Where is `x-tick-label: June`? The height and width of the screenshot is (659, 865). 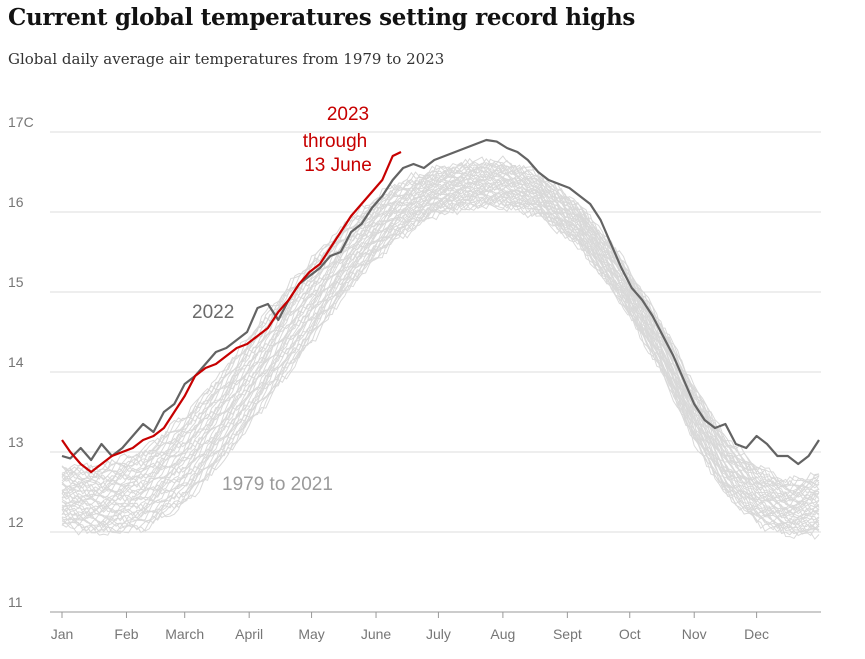
x-tick-label: June is located at coordinates (376, 634).